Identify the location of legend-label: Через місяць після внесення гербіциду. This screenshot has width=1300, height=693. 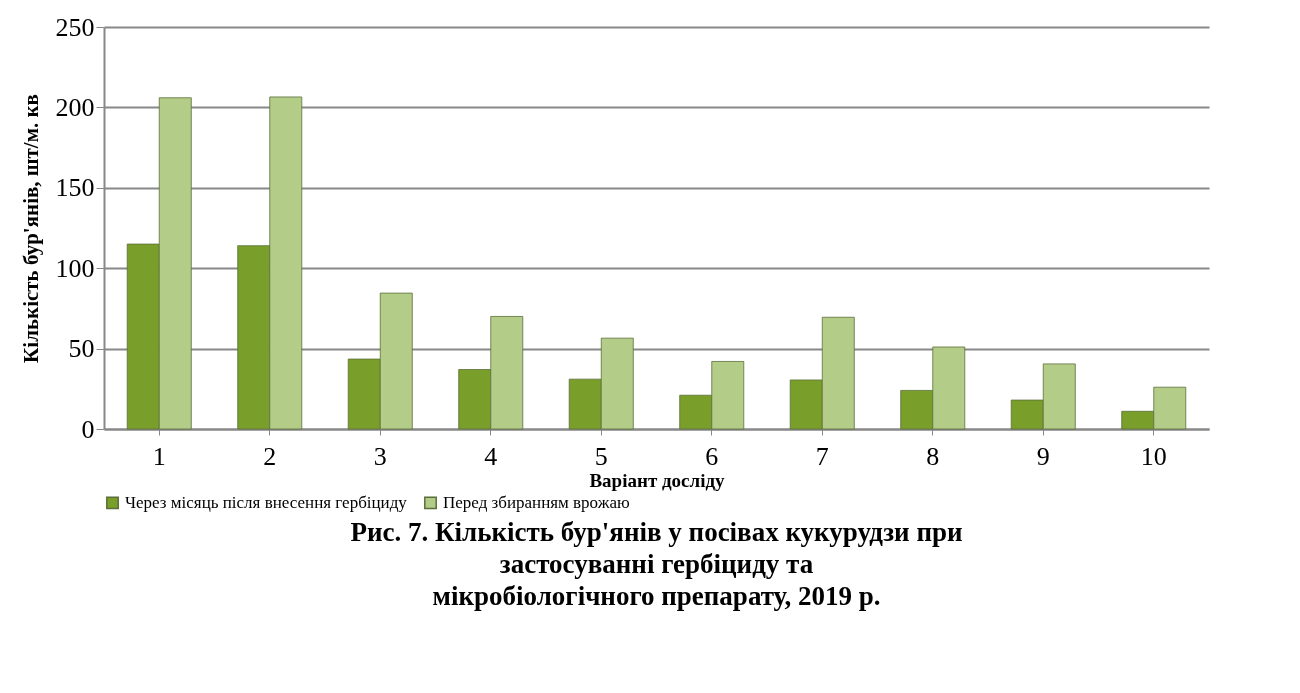
(266, 502).